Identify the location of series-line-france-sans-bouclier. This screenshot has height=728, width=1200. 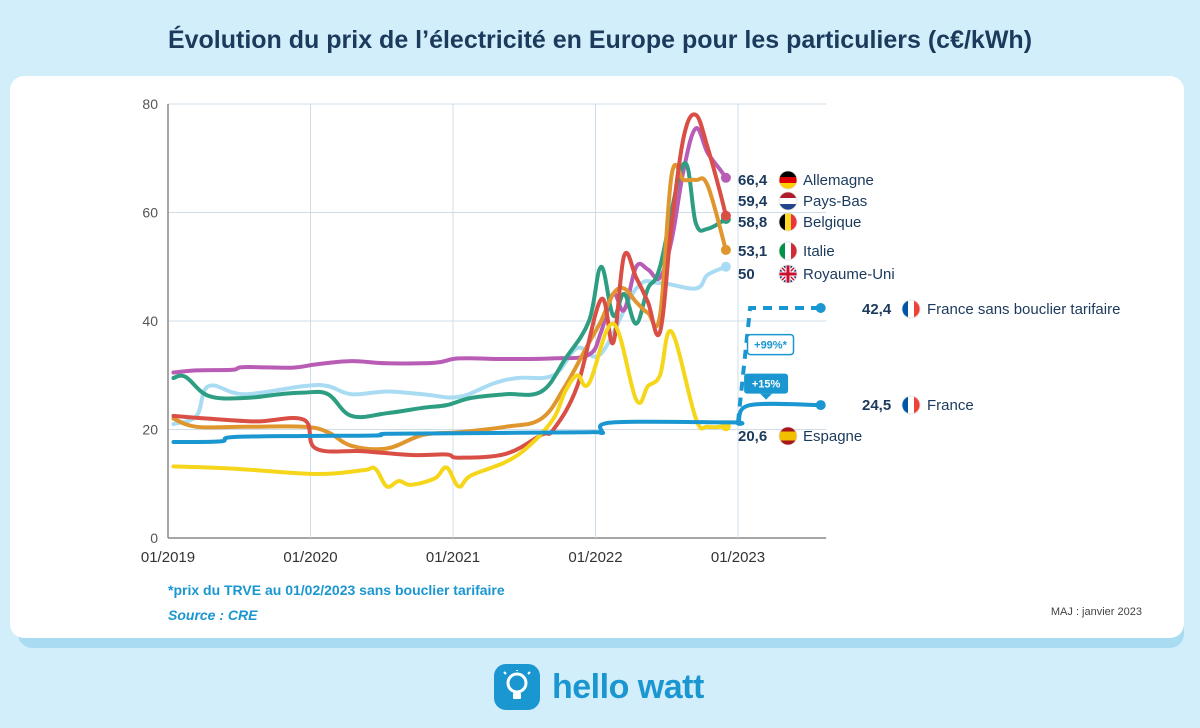
(778, 364).